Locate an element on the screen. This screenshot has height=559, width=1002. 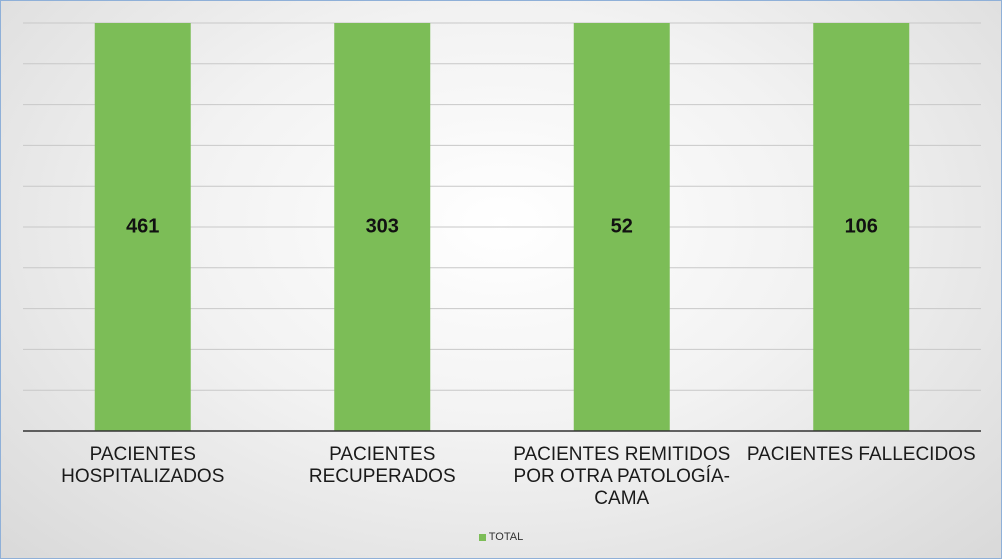
data-label: 461 is located at coordinates (142, 226).